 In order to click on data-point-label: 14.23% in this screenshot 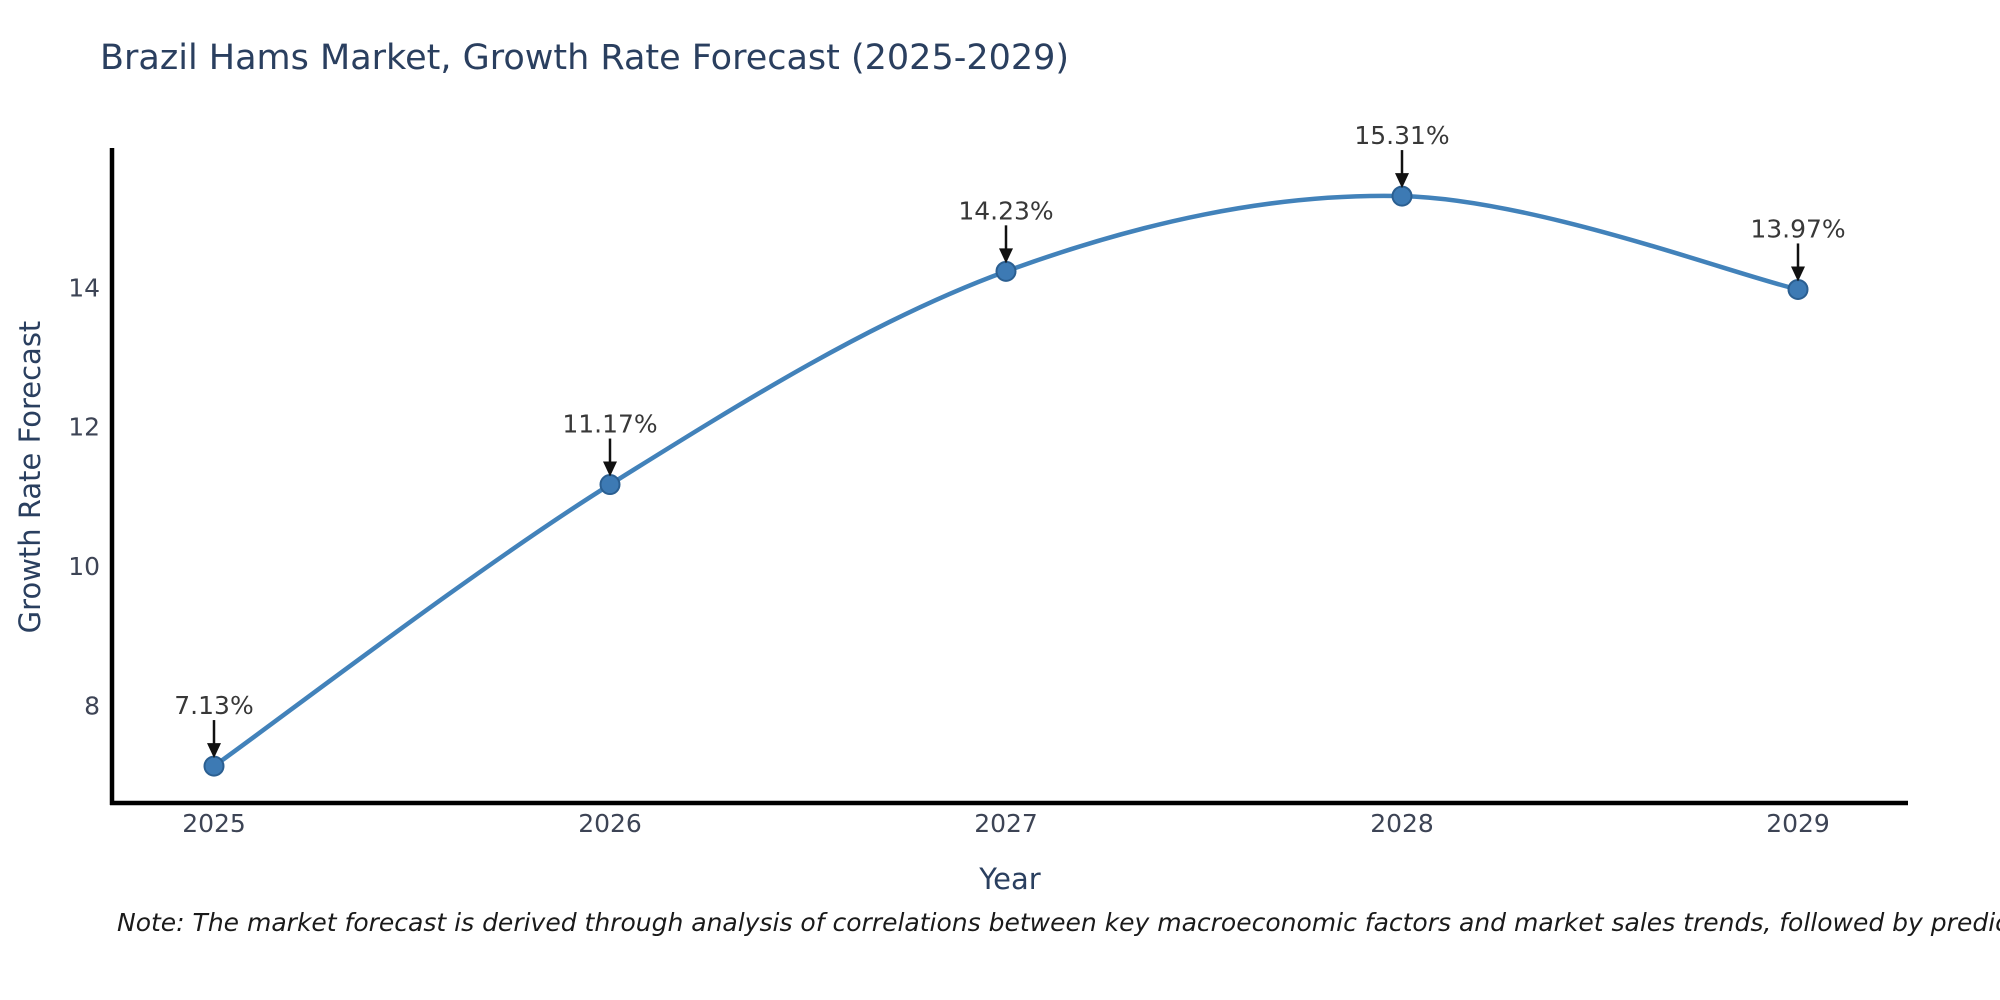, I will do `click(1005, 210)`.